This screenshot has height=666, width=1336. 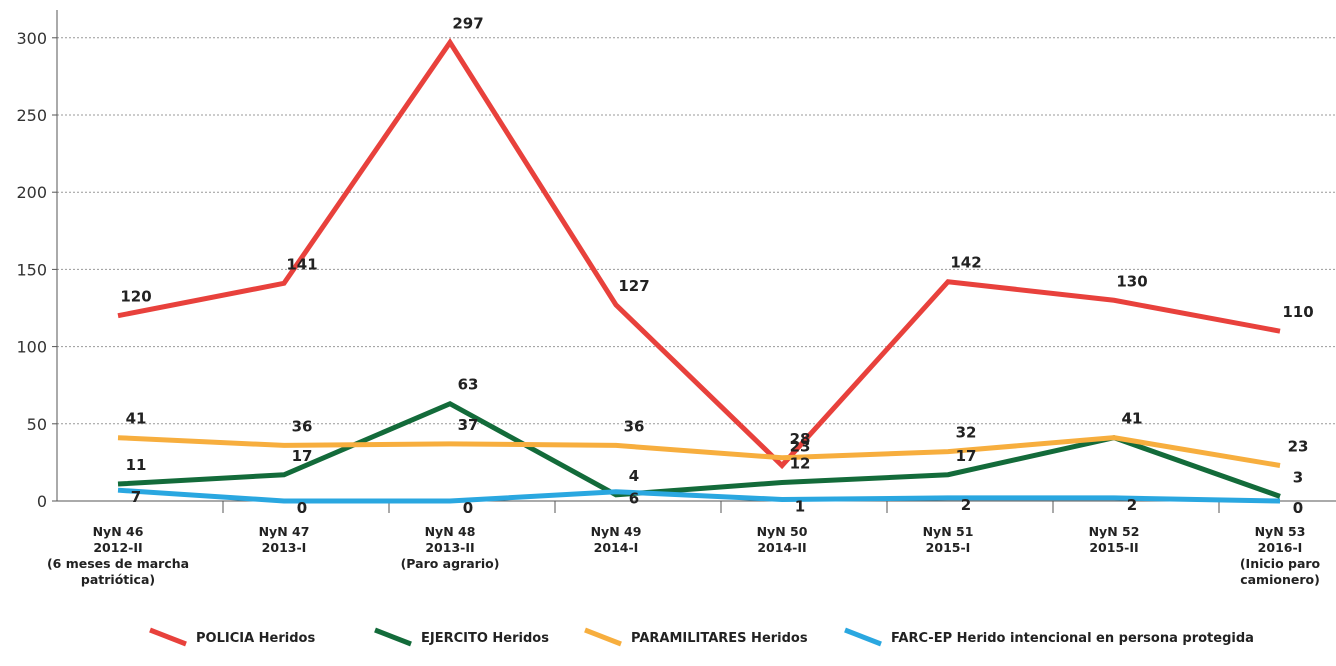 I want to click on x-tick-label: NyN 48, so click(x=450, y=531).